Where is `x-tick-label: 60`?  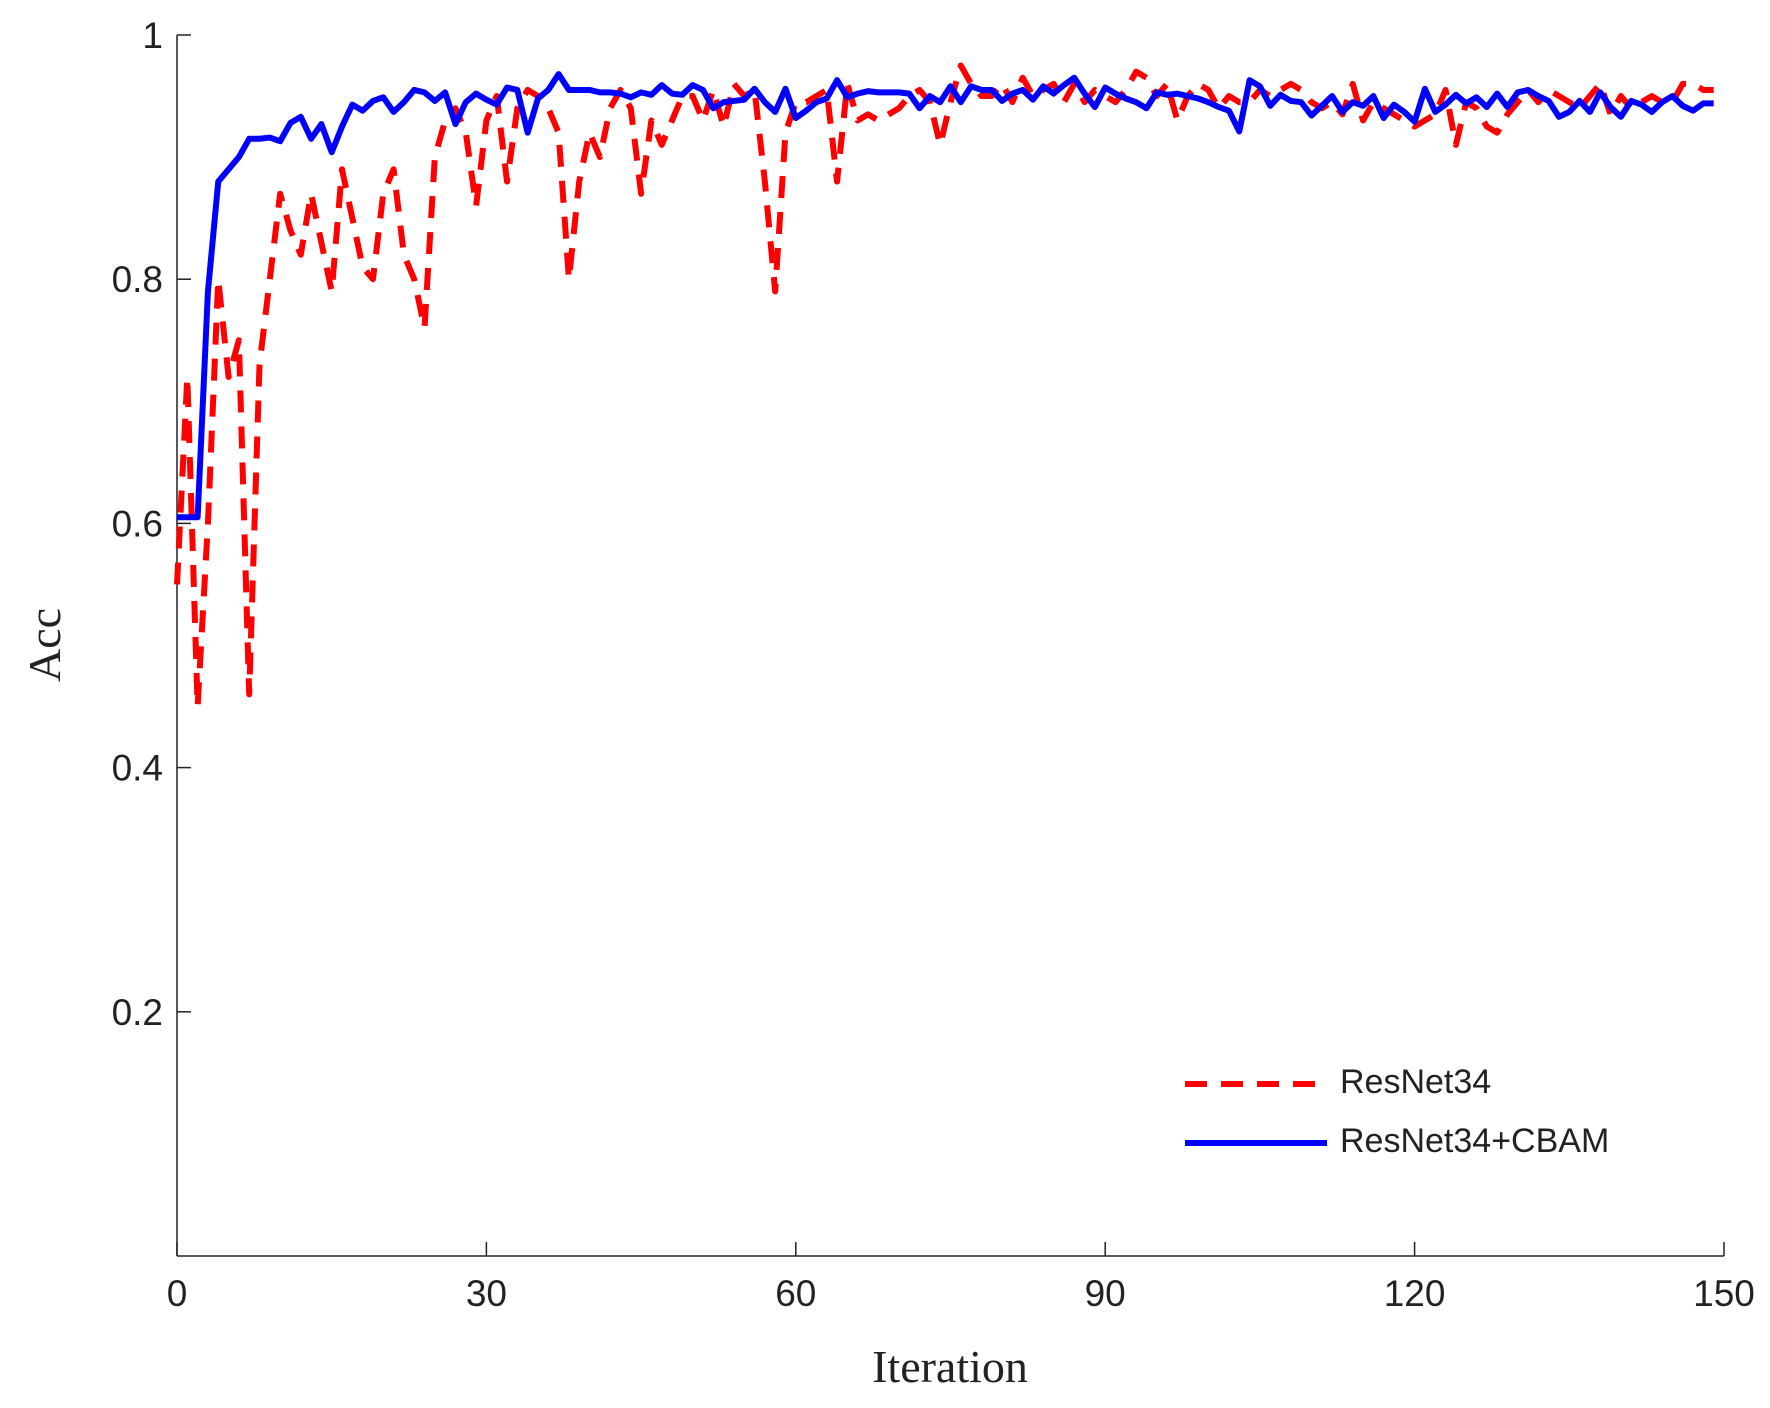
x-tick-label: 60 is located at coordinates (795, 1293).